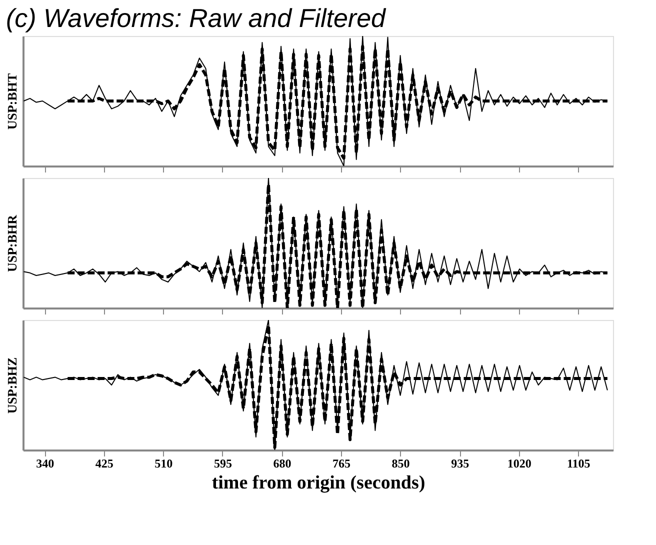 The height and width of the screenshot is (545, 656). What do you see at coordinates (12, 101) in the screenshot?
I see `y-axis-title: USP:BHT` at bounding box center [12, 101].